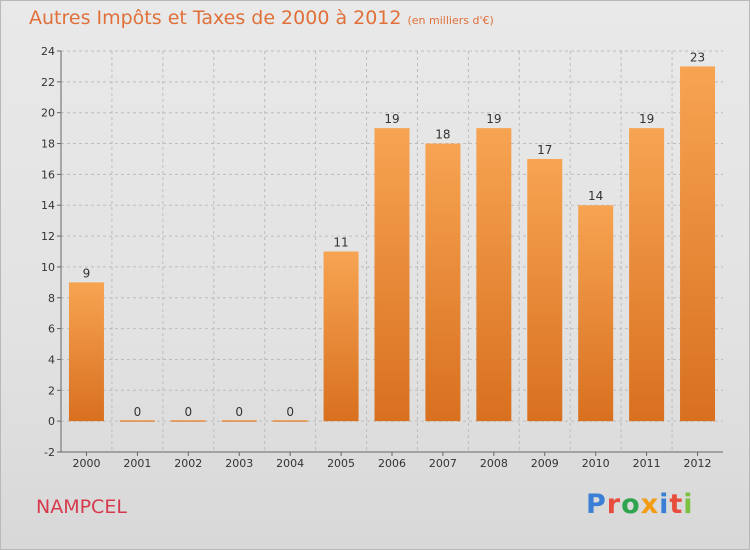 The height and width of the screenshot is (550, 750). I want to click on value-label: 14, so click(595, 196).